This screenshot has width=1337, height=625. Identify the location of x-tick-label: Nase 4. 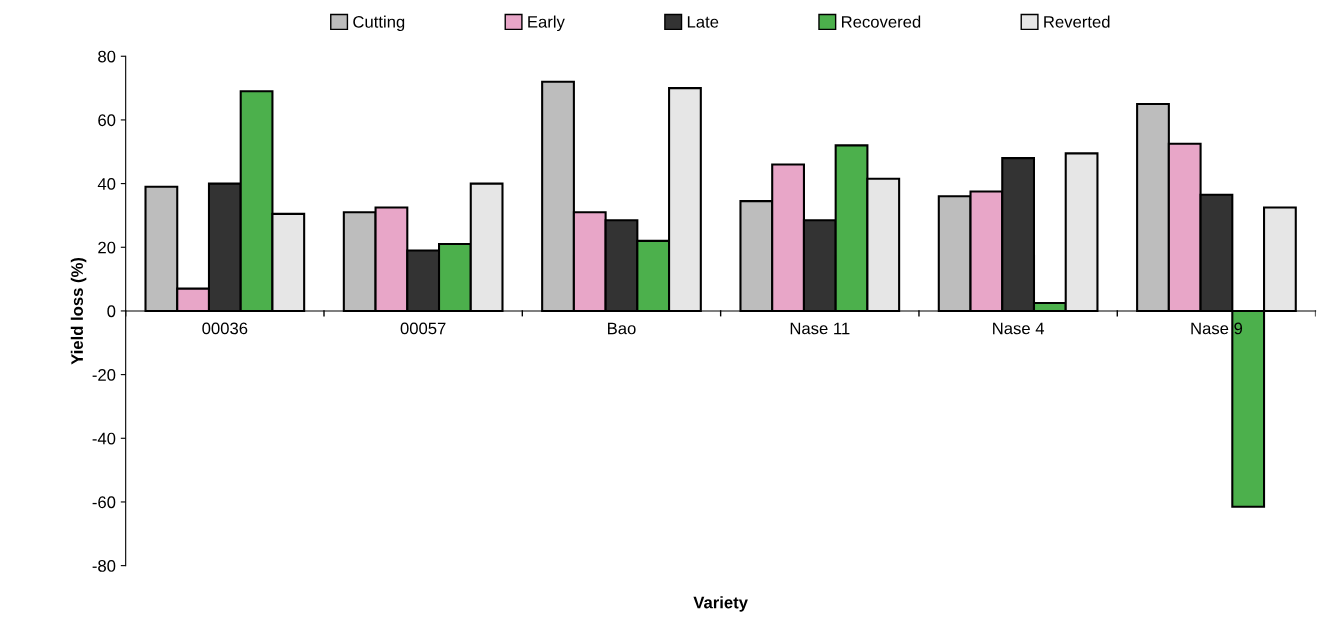
(1019, 328).